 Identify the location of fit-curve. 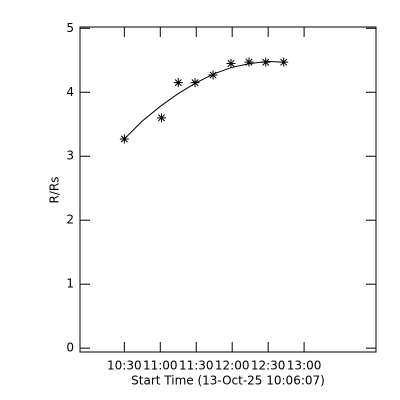
(203, 100).